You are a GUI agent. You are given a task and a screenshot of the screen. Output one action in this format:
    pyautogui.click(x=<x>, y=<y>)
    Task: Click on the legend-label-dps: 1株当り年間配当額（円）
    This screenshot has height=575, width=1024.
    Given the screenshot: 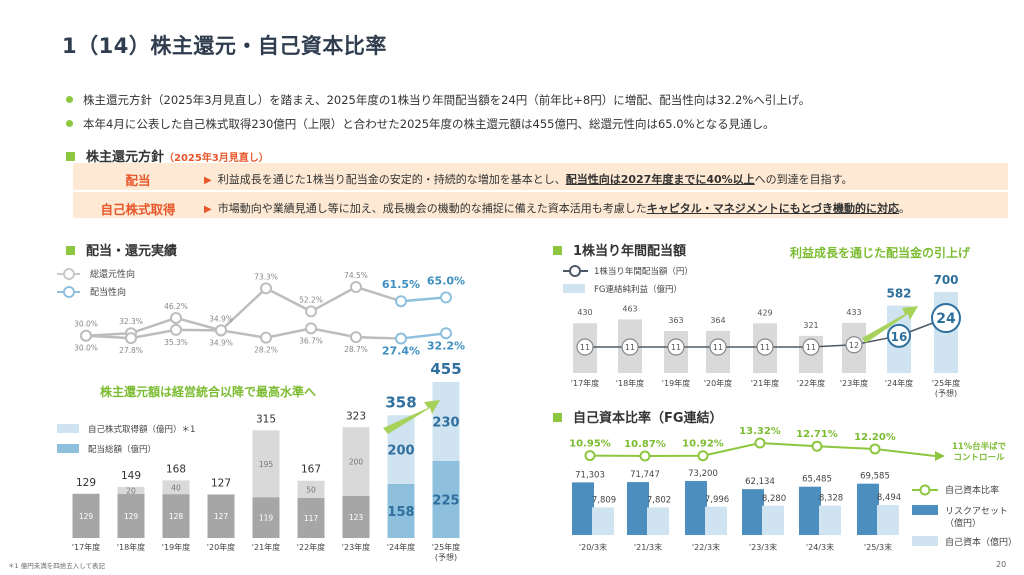 What is the action you would take?
    pyautogui.click(x=643, y=271)
    